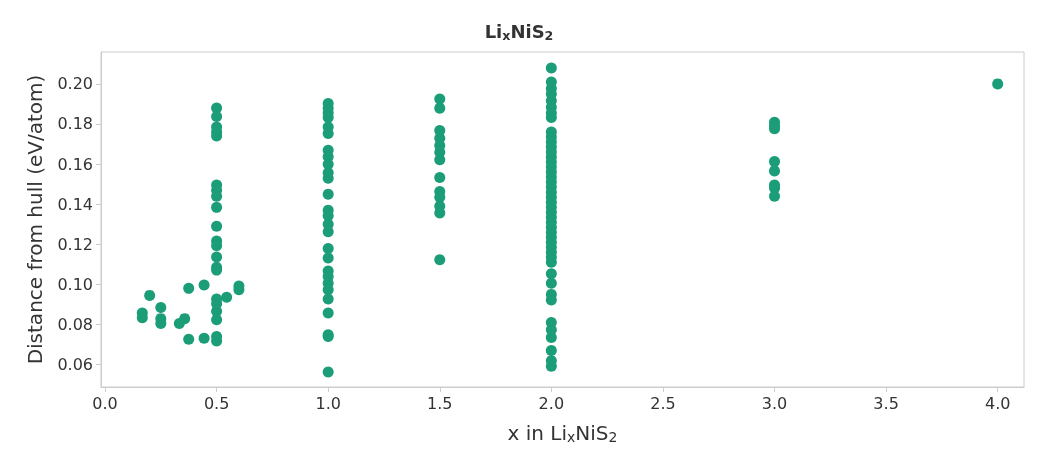 This screenshot has height=457, width=1038. What do you see at coordinates (75, 124) in the screenshot?
I see `y-tick-label: 0.18` at bounding box center [75, 124].